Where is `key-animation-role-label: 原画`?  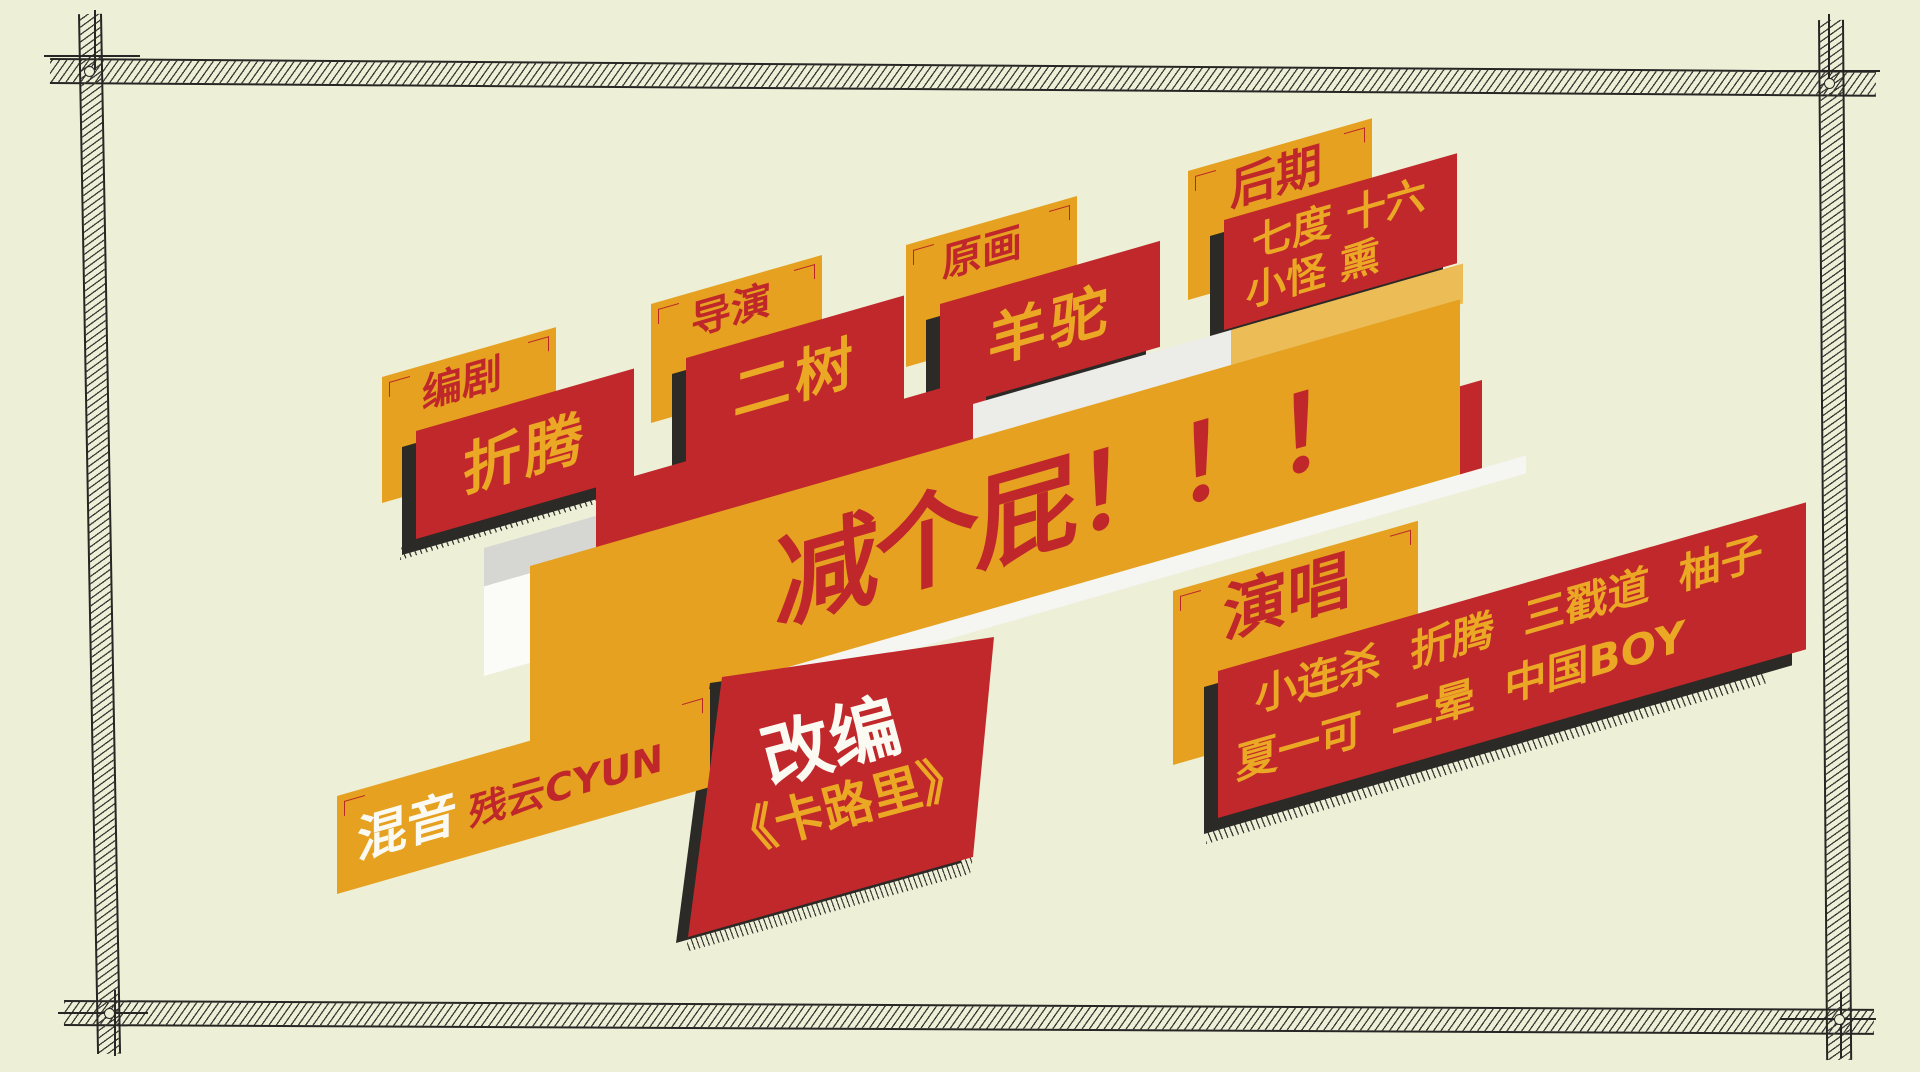 key-animation-role-label: 原画 is located at coordinates (982, 253).